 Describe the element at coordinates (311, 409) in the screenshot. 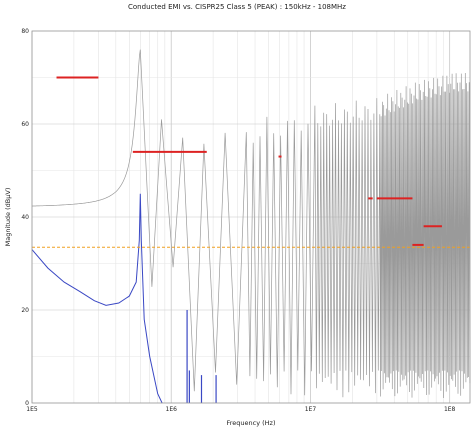

I see `x-tick-label: 1E7` at that location.